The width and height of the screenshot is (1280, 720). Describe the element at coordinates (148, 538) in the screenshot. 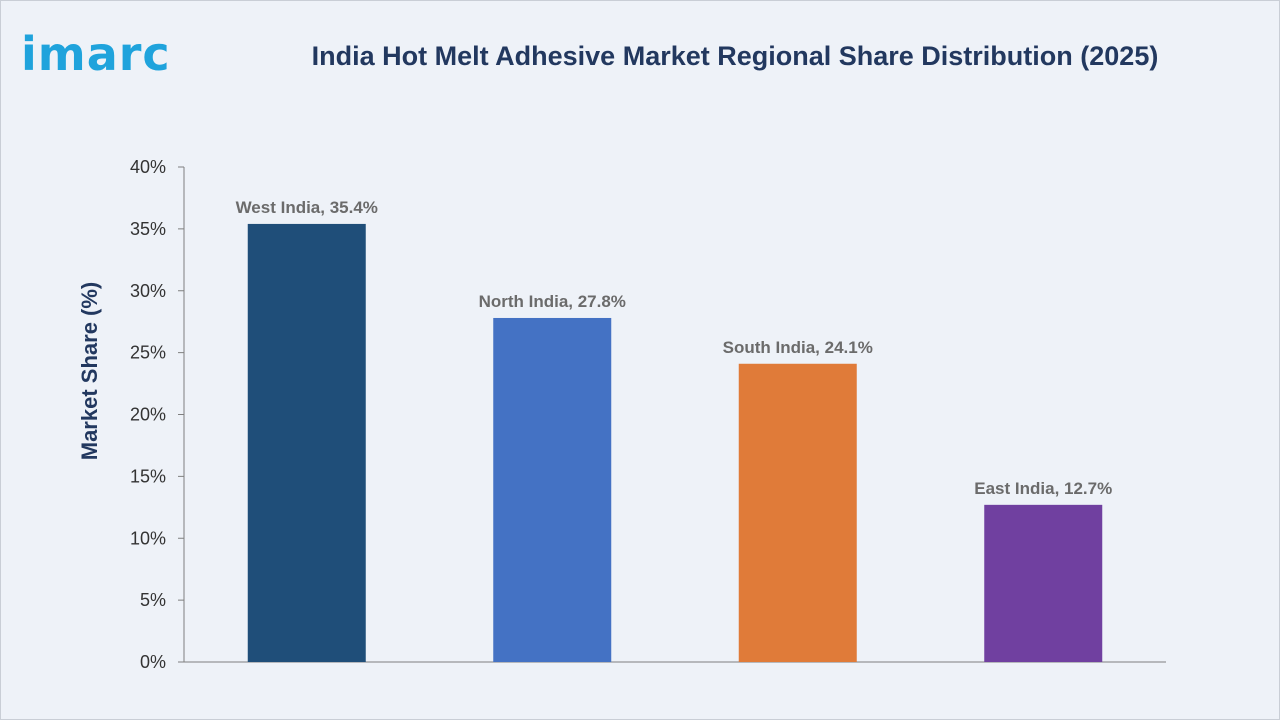

I see `y-tick-label: 10%` at that location.